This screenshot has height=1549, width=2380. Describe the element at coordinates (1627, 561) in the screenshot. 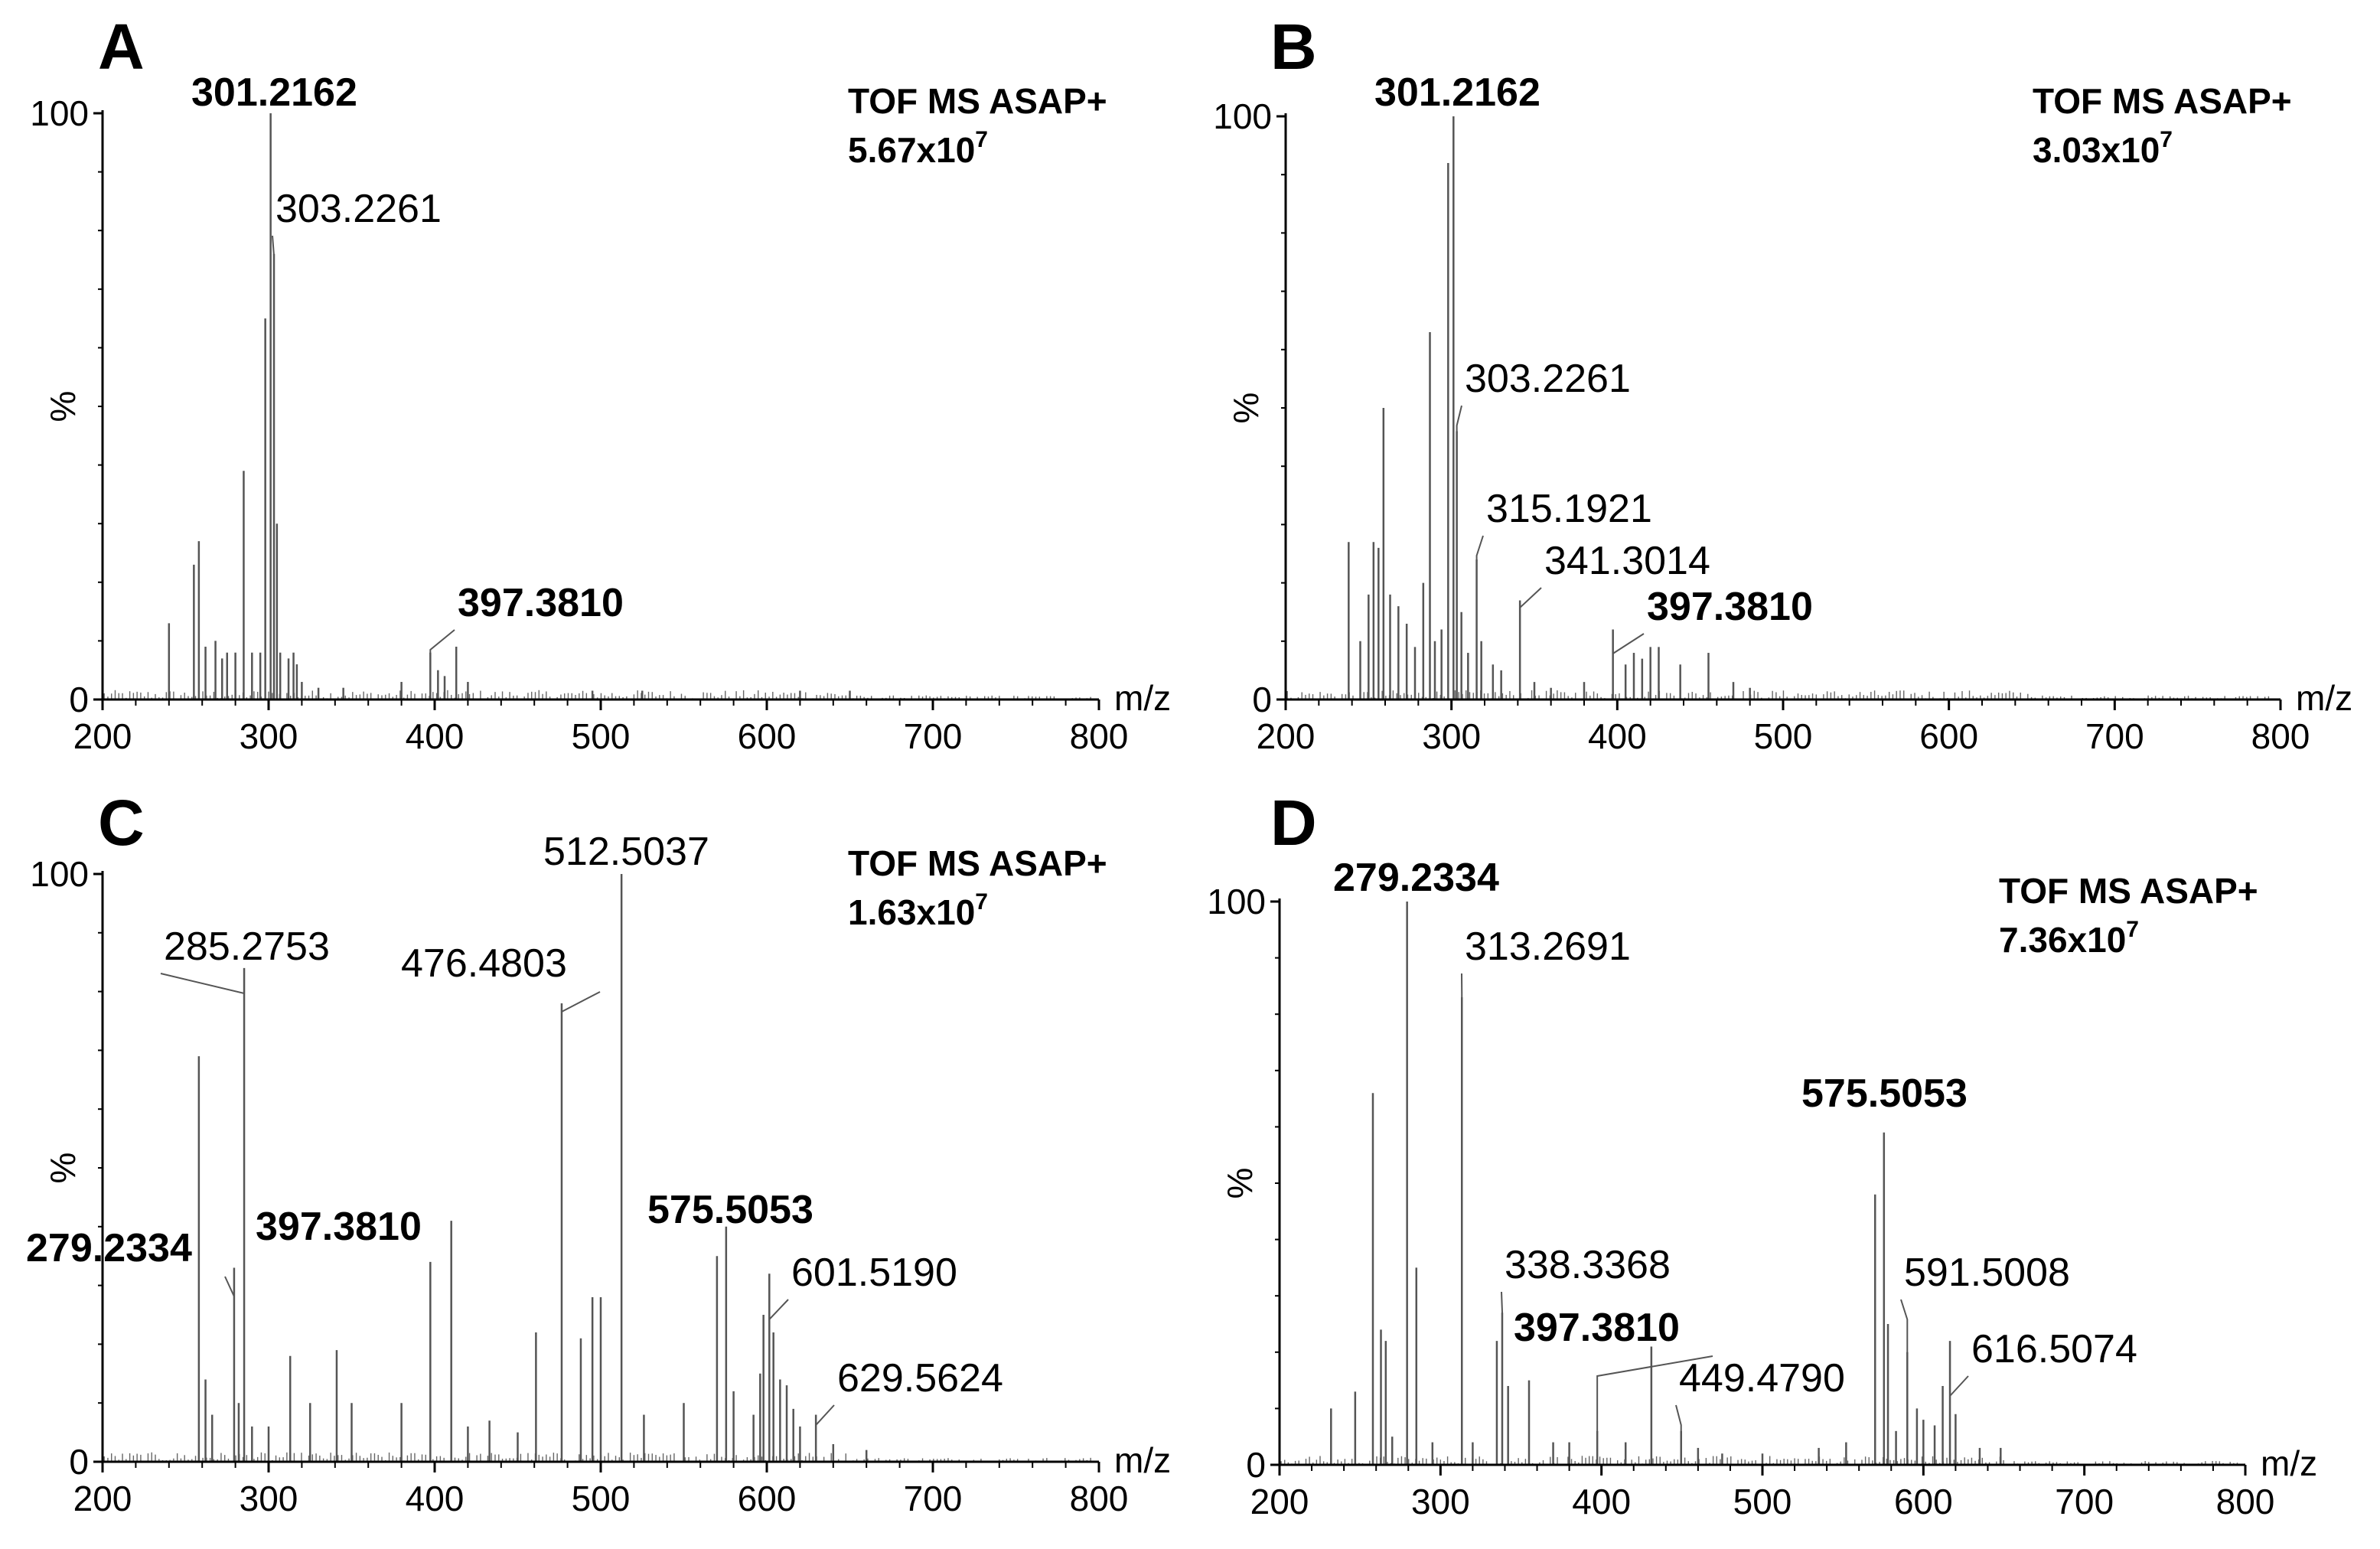

I see `peak-label: 341.3014` at that location.